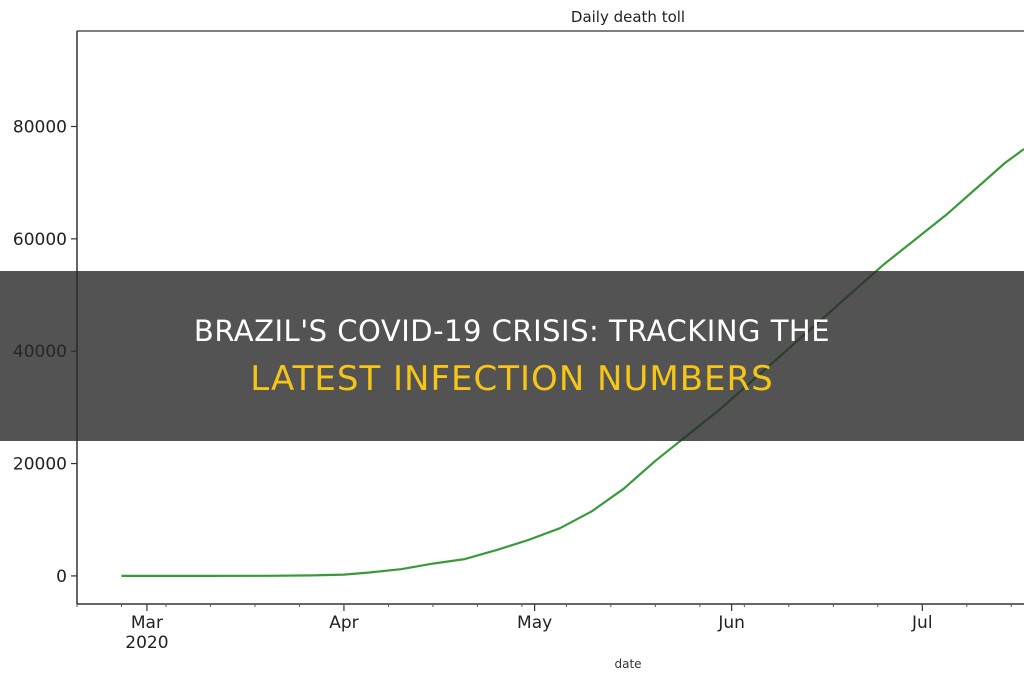  Describe the element at coordinates (343, 623) in the screenshot. I see `x-tick-label: Apr` at that location.